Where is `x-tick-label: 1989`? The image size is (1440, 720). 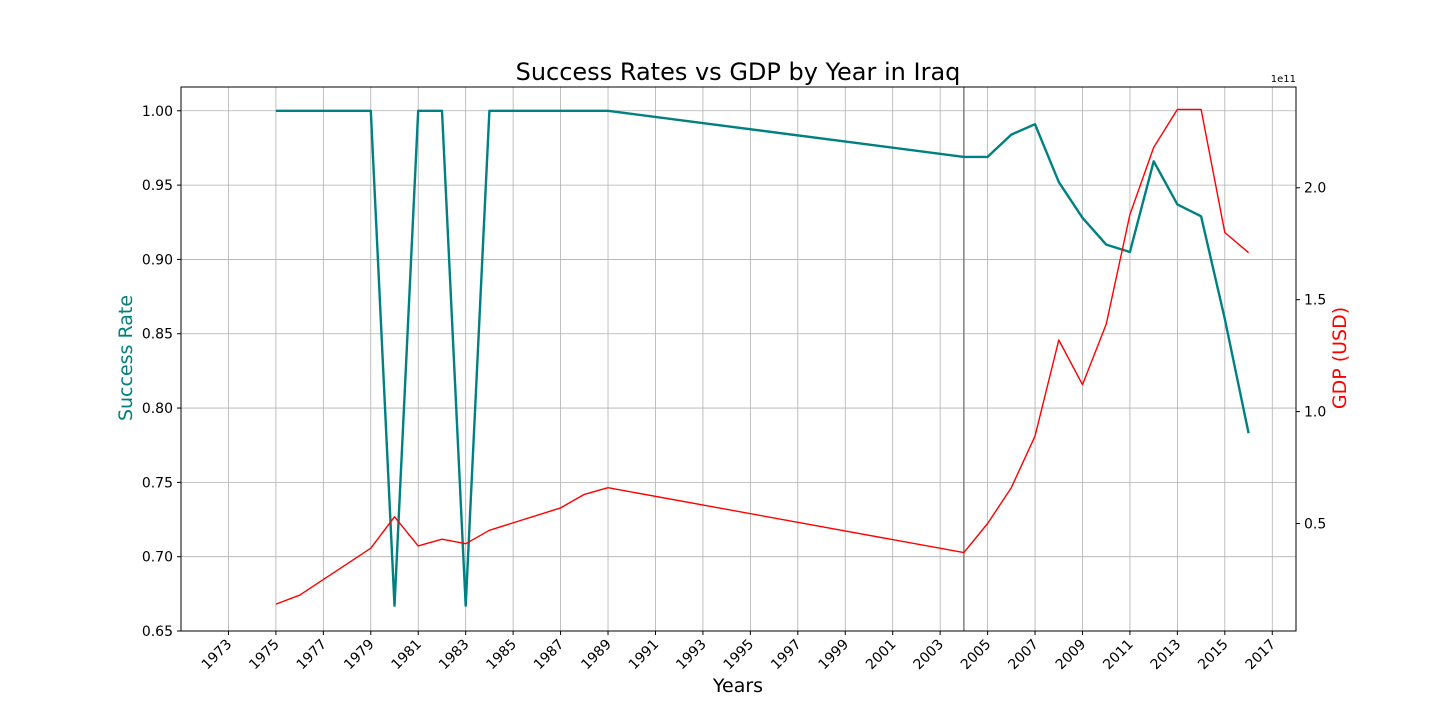 x-tick-label: 1989 is located at coordinates (596, 655).